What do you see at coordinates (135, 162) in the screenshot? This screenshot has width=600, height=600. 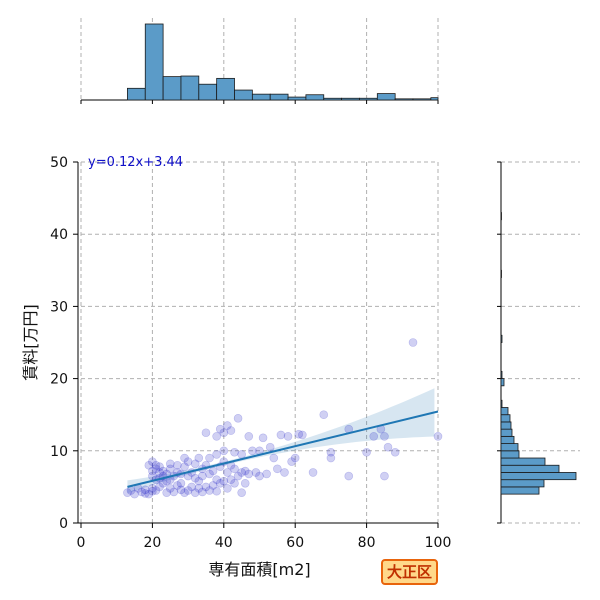 I see `regression-equation: y=0.12x+3.44` at bounding box center [135, 162].